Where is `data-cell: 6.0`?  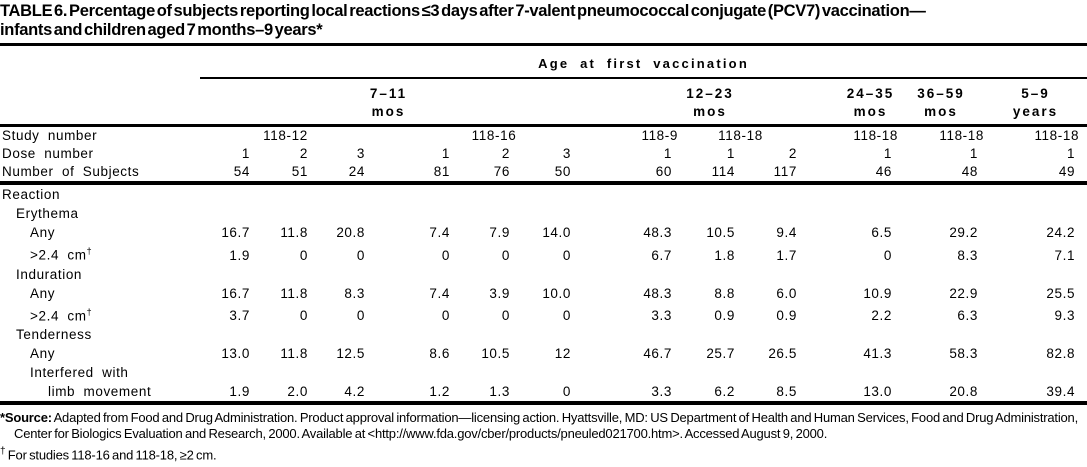
data-cell: 6.0 is located at coordinates (786, 293).